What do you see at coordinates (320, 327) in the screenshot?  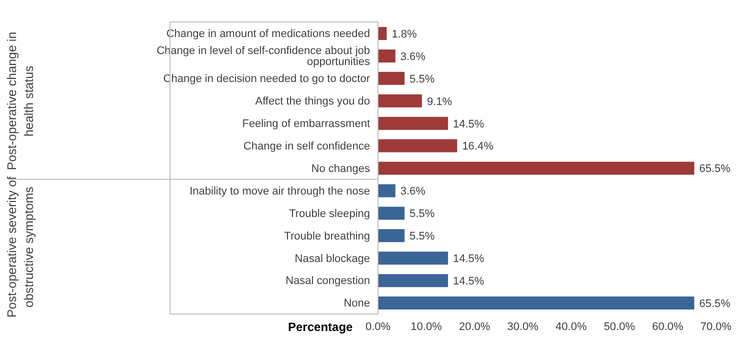 I see `x-axis-title: Percentage` at bounding box center [320, 327].